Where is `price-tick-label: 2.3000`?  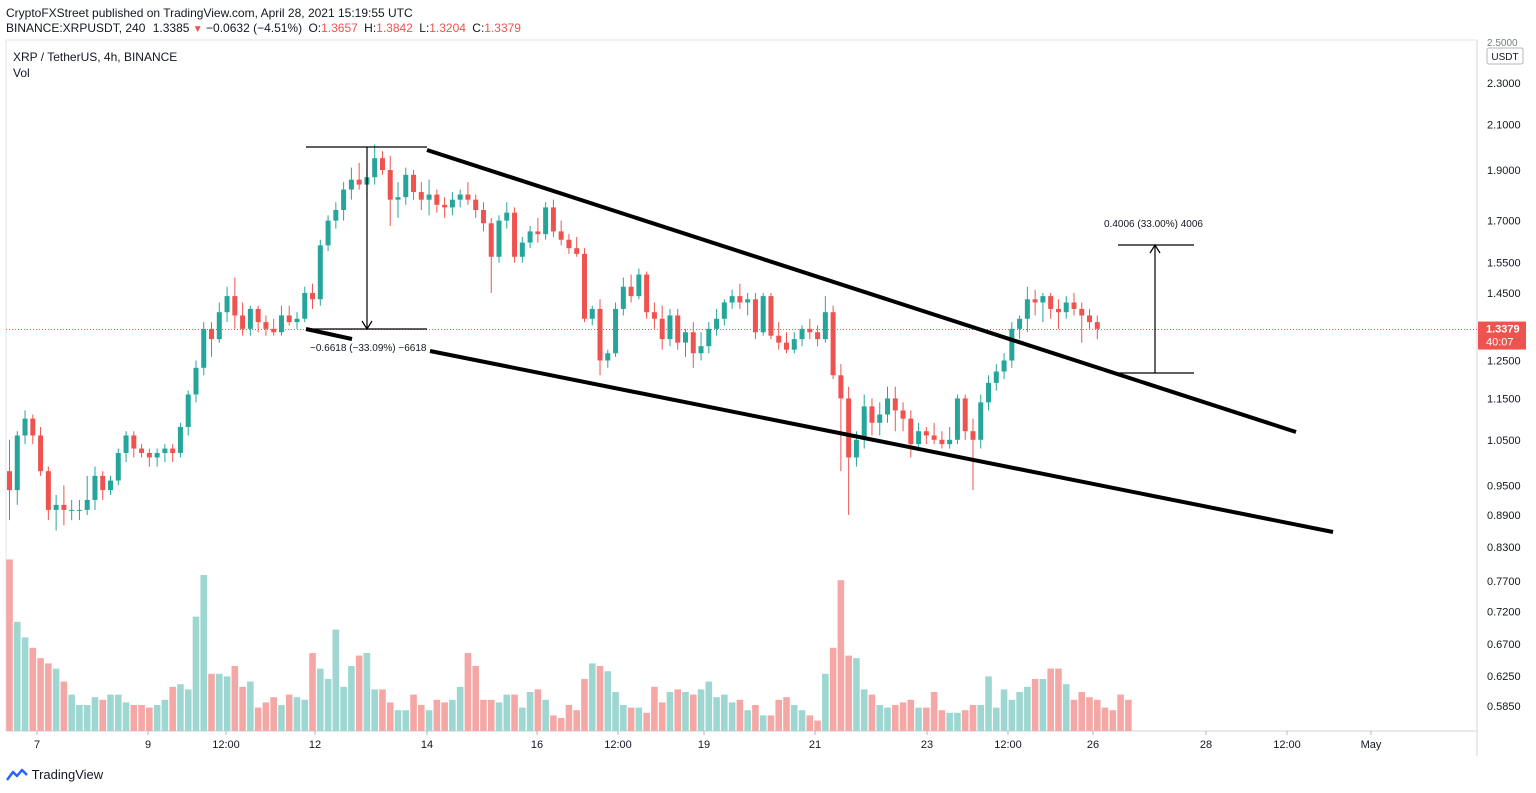
price-tick-label: 2.3000 is located at coordinates (1504, 84).